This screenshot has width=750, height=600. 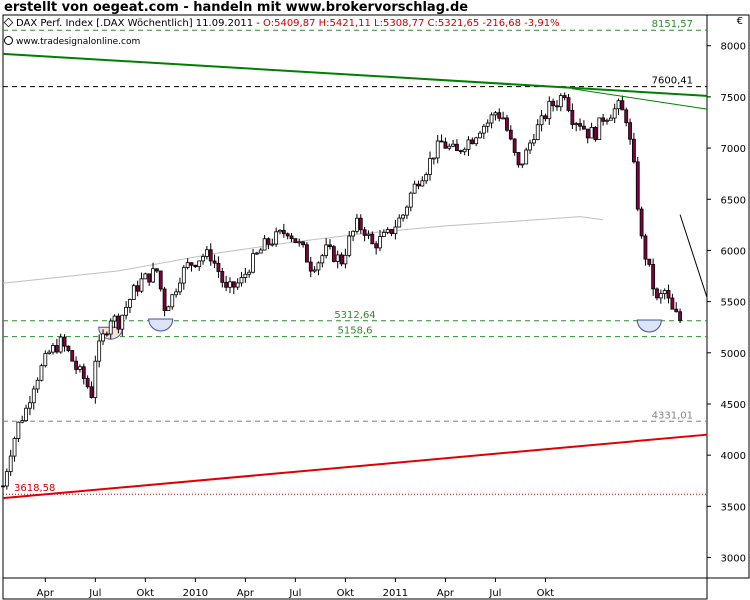 I want to click on green-trend-line, so click(x=355, y=74).